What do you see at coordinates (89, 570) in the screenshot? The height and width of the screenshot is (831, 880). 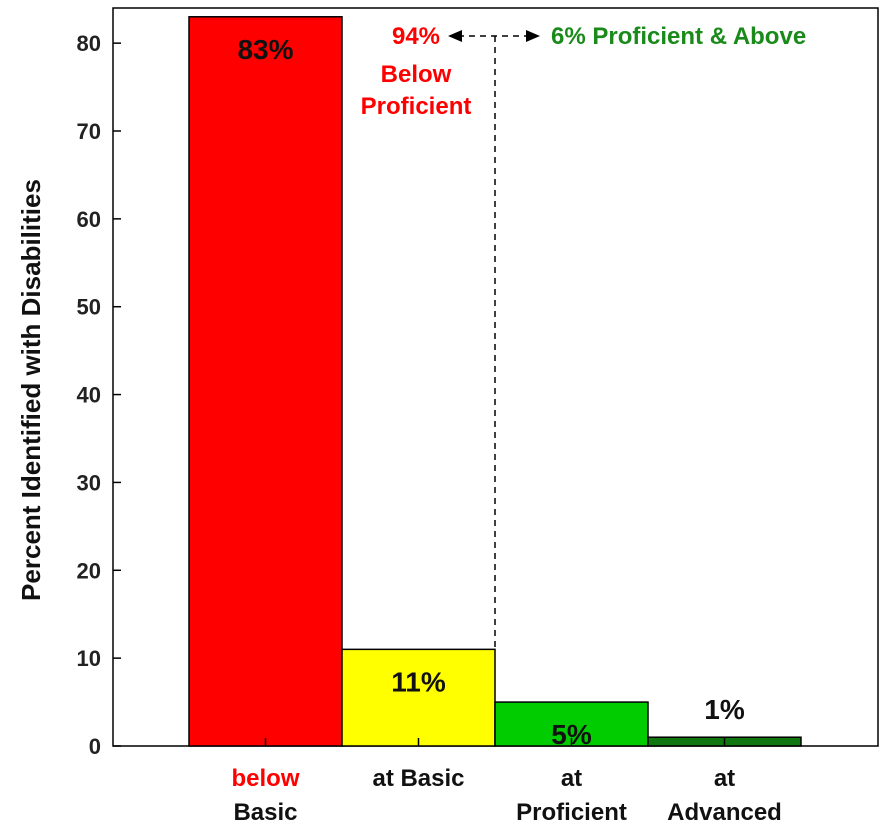 I see `y-tick-label: 20` at bounding box center [89, 570].